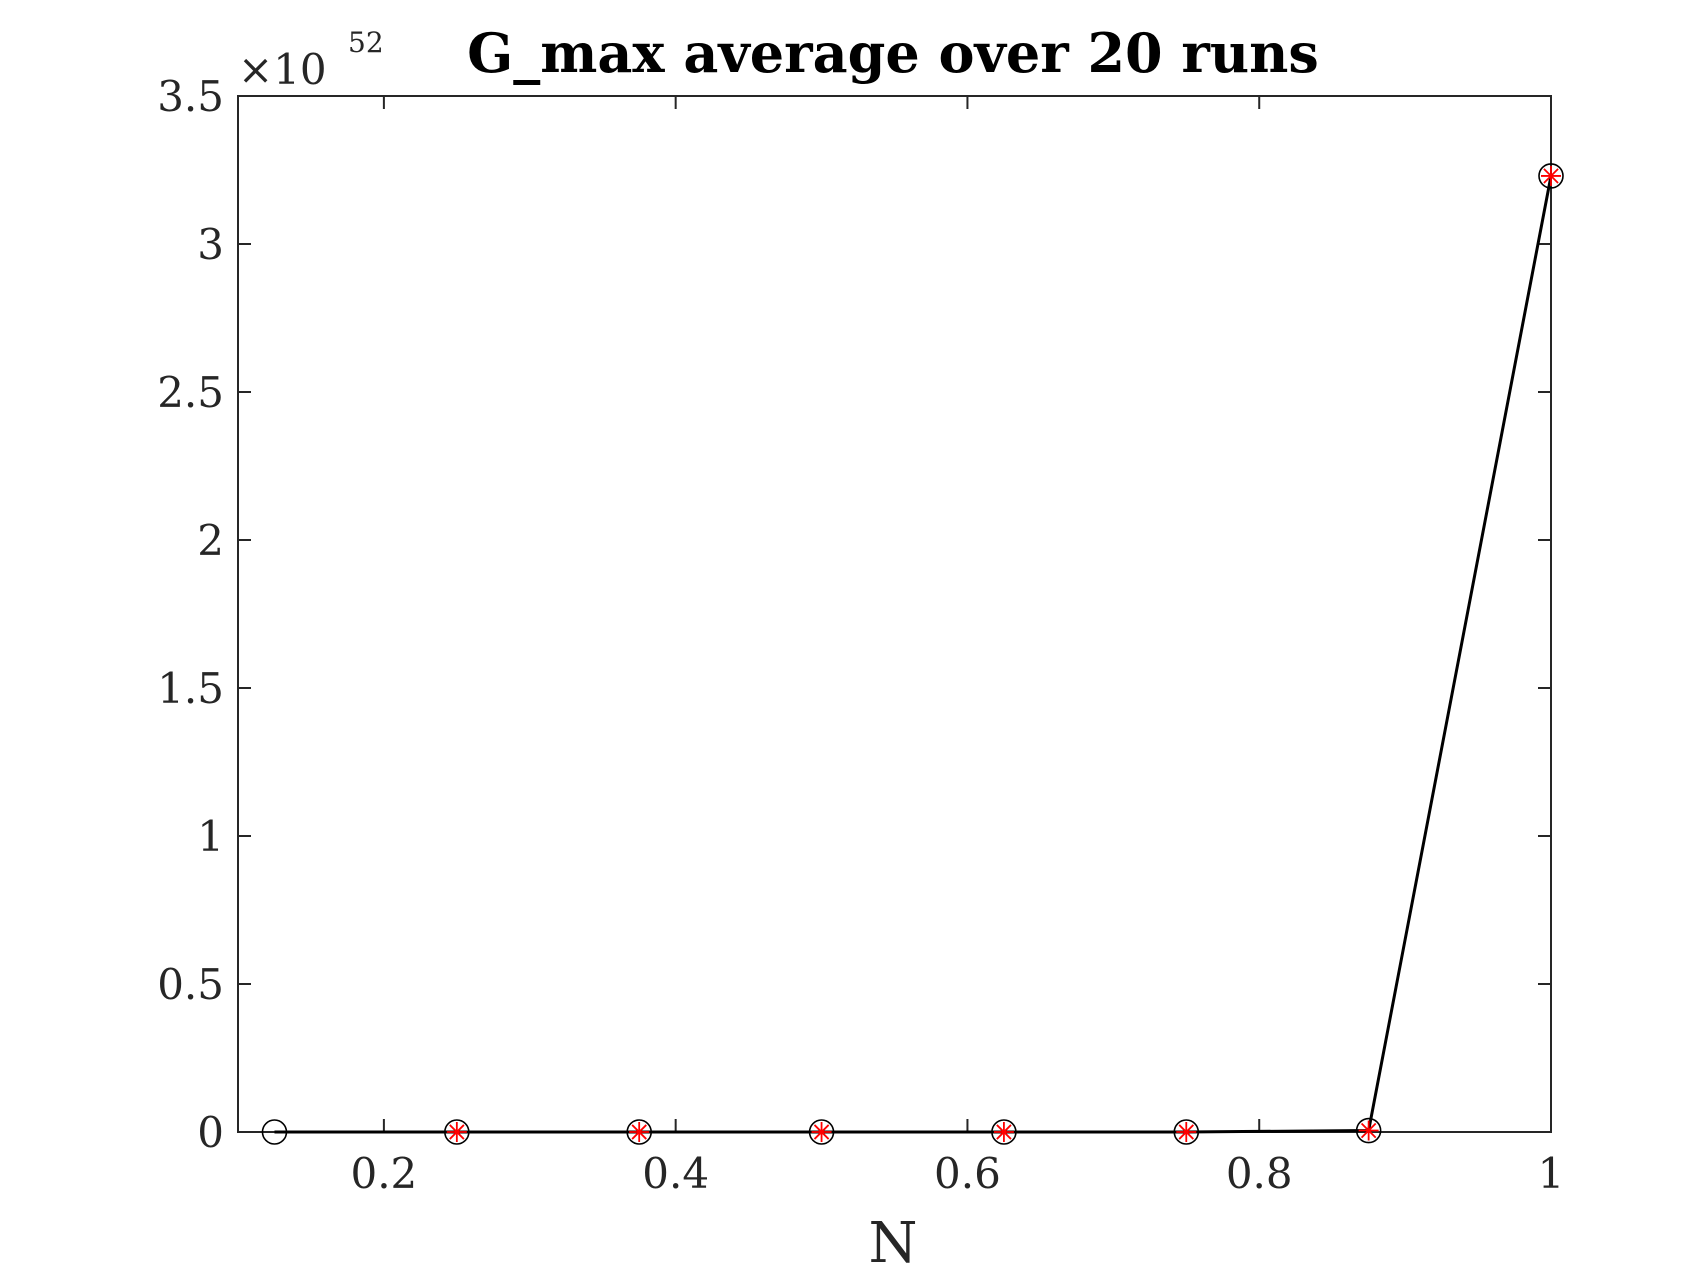  Describe the element at coordinates (210, 1132) in the screenshot. I see `y-tick-label: 0` at that location.